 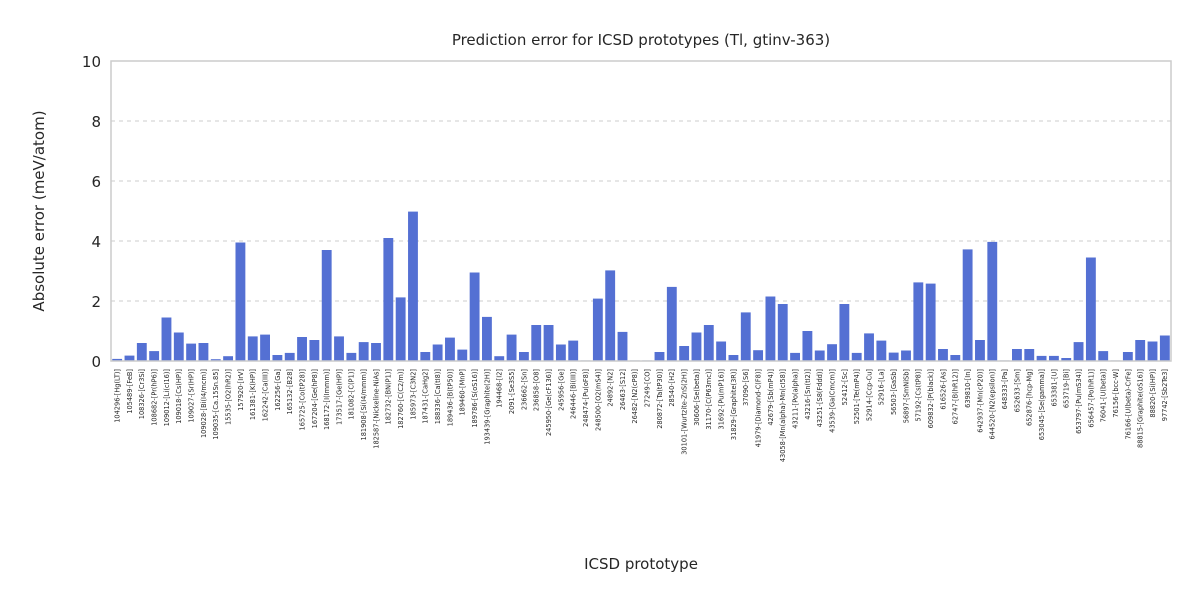 I want to click on x-tick-label: 644520-[N2(epsilon)], so click(x=993, y=404).